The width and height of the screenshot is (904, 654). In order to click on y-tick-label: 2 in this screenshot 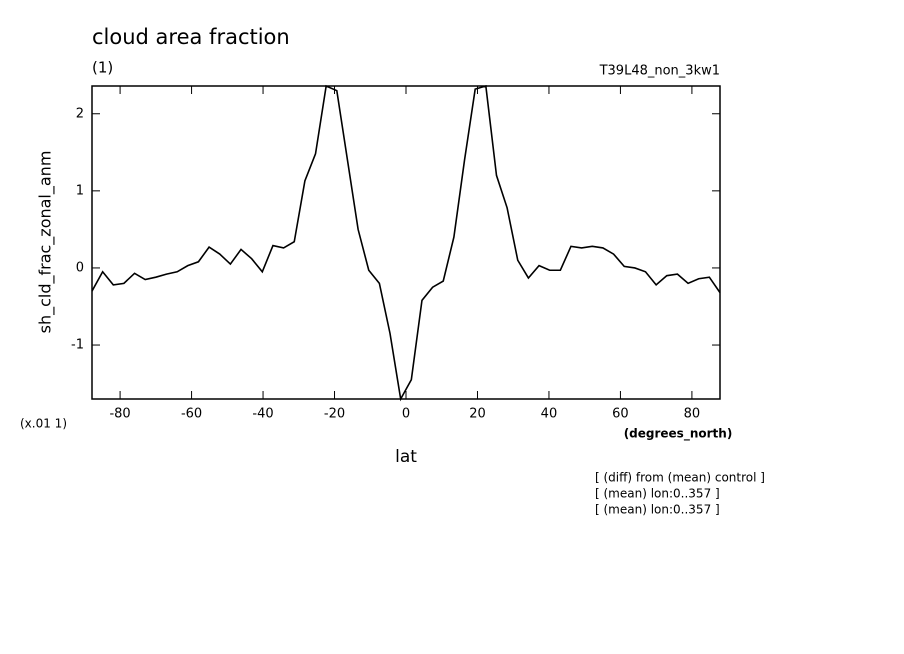, I will do `click(80, 113)`.